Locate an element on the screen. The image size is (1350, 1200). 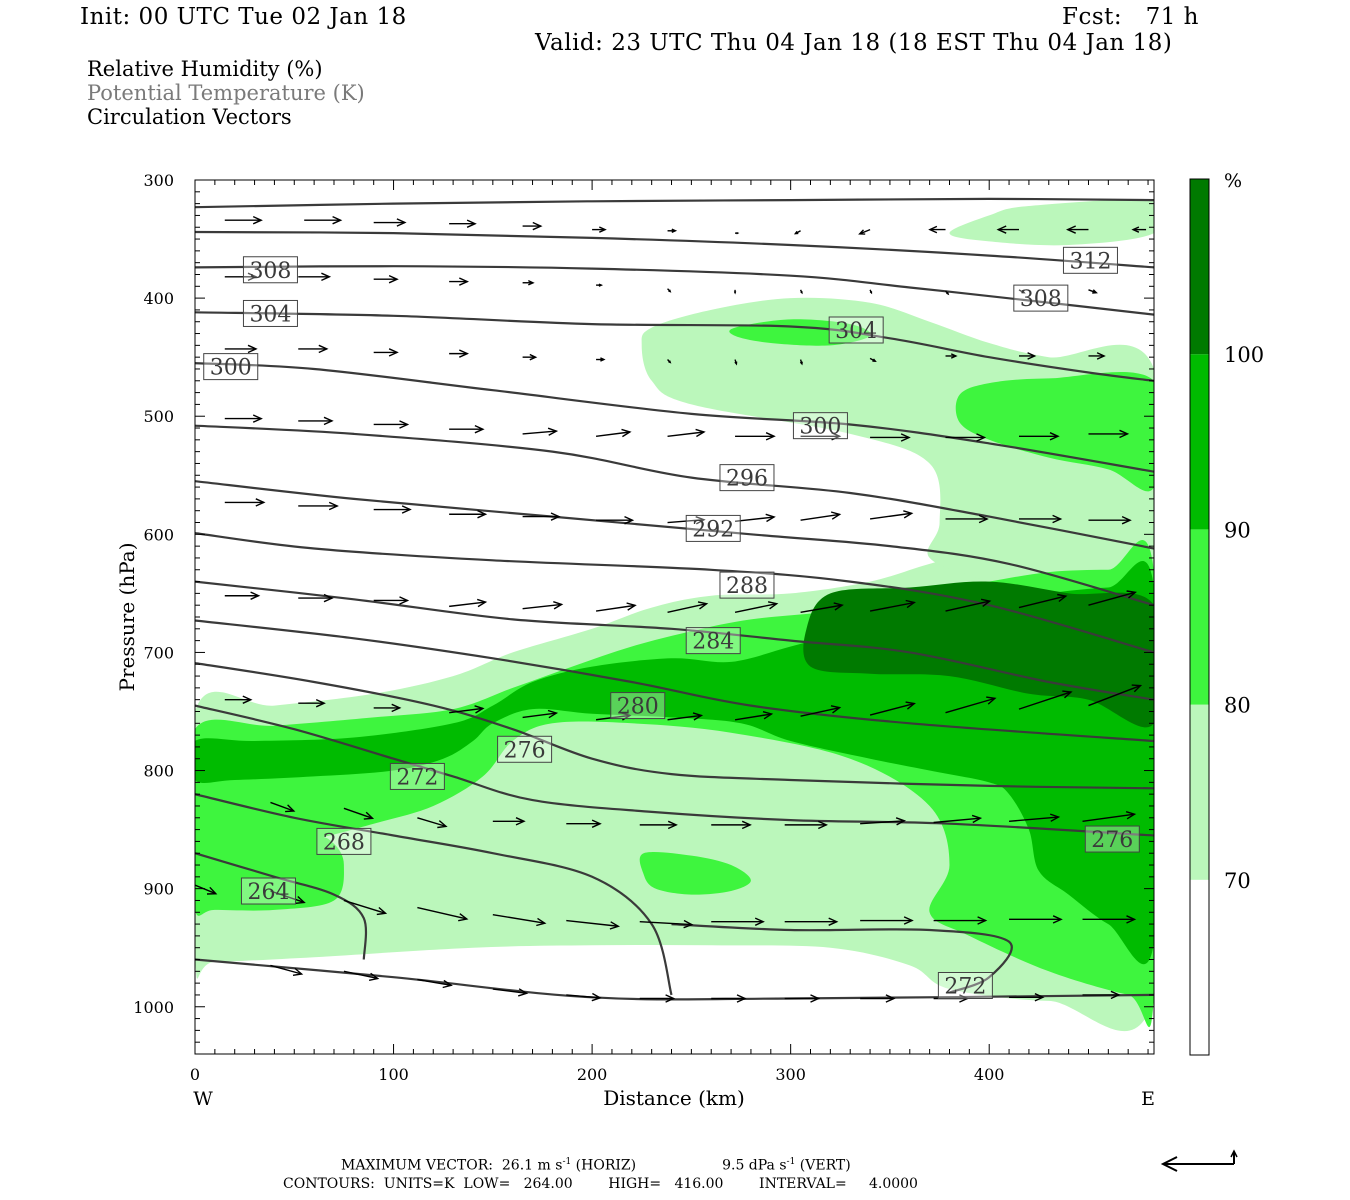
theta-label-text: 308 is located at coordinates (270, 271).